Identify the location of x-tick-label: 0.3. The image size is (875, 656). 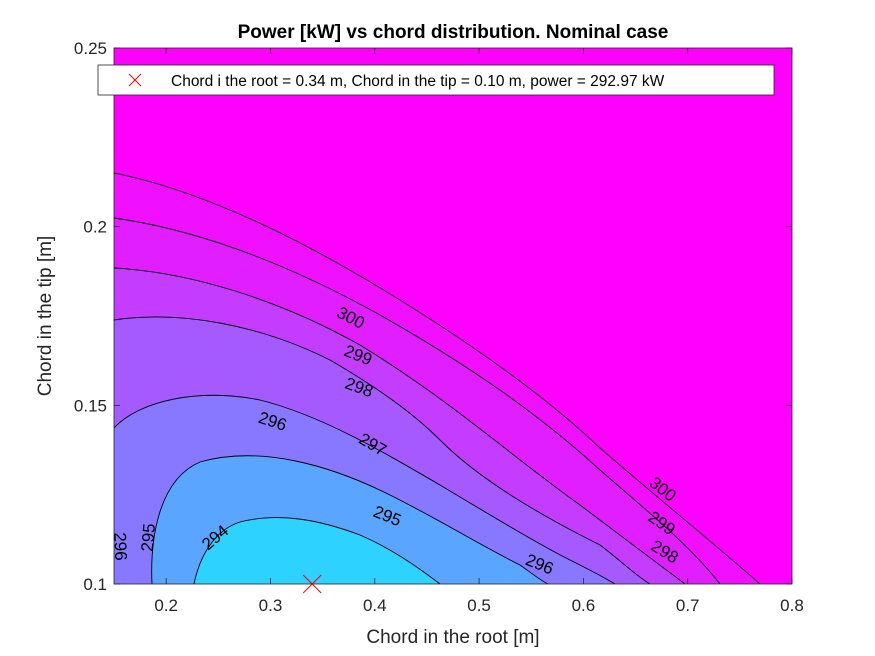
(271, 605).